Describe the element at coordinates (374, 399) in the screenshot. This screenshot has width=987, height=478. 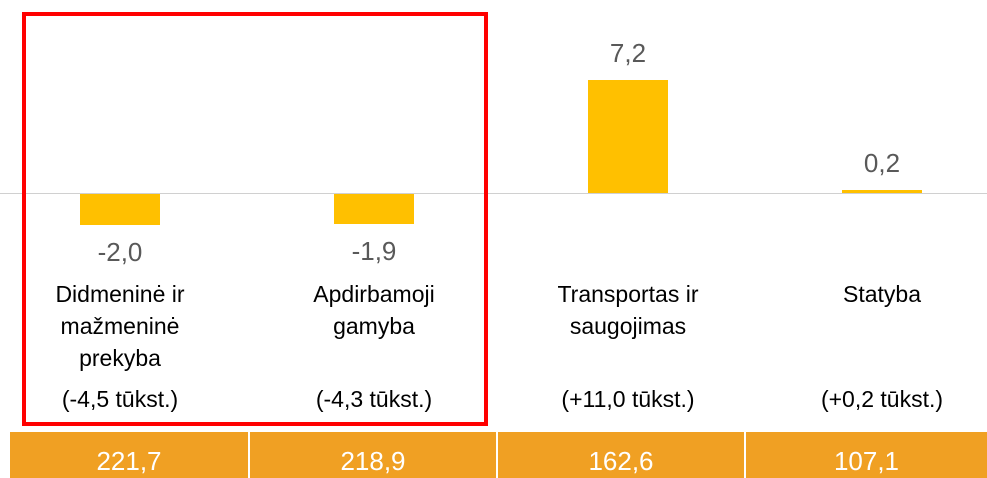
I see `change-label: (-4,3 tūkst.)` at that location.